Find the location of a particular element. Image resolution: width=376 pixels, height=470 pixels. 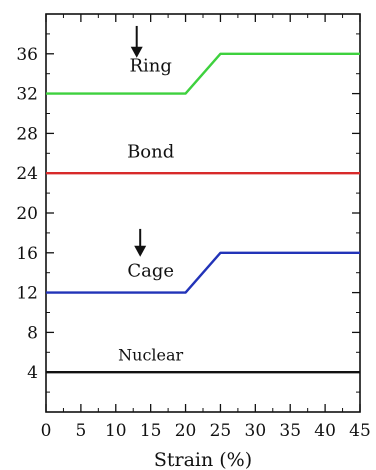

x-tick-label: 5 is located at coordinates (80, 431).